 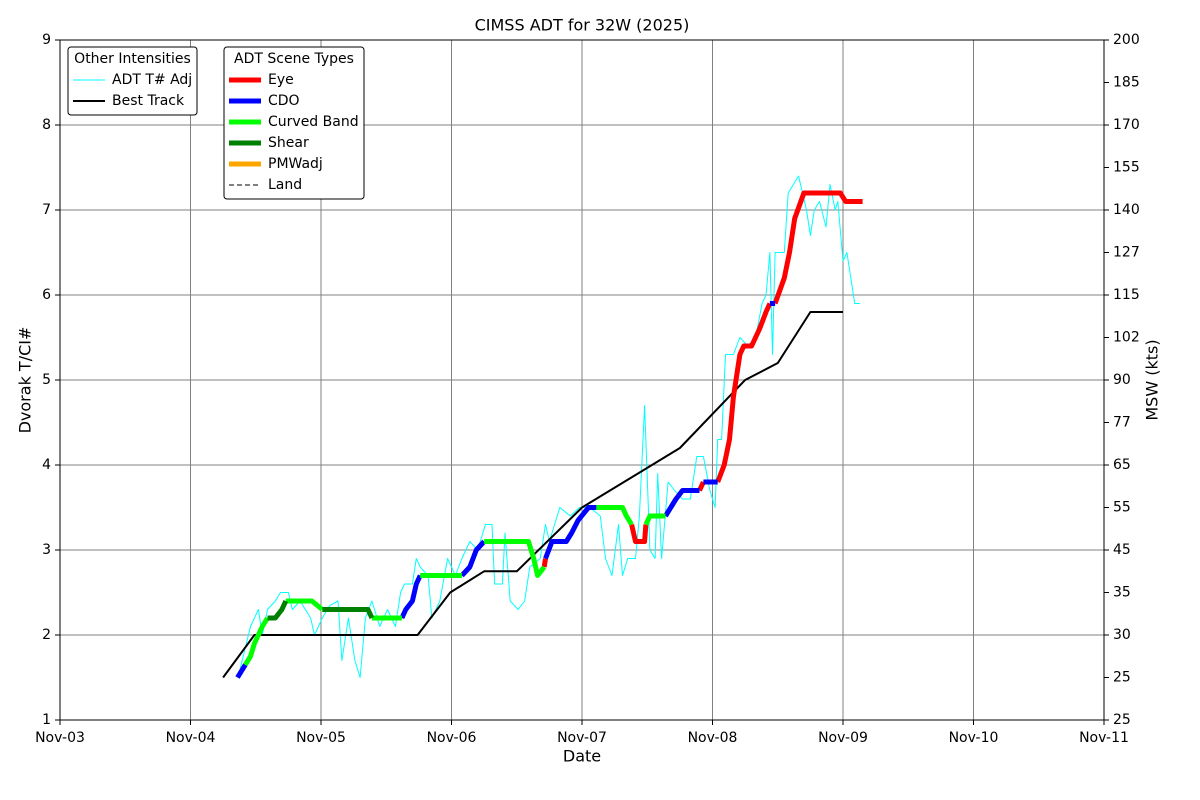 What do you see at coordinates (1126, 168) in the screenshot?
I see `y2-tick-label: 155` at bounding box center [1126, 168].